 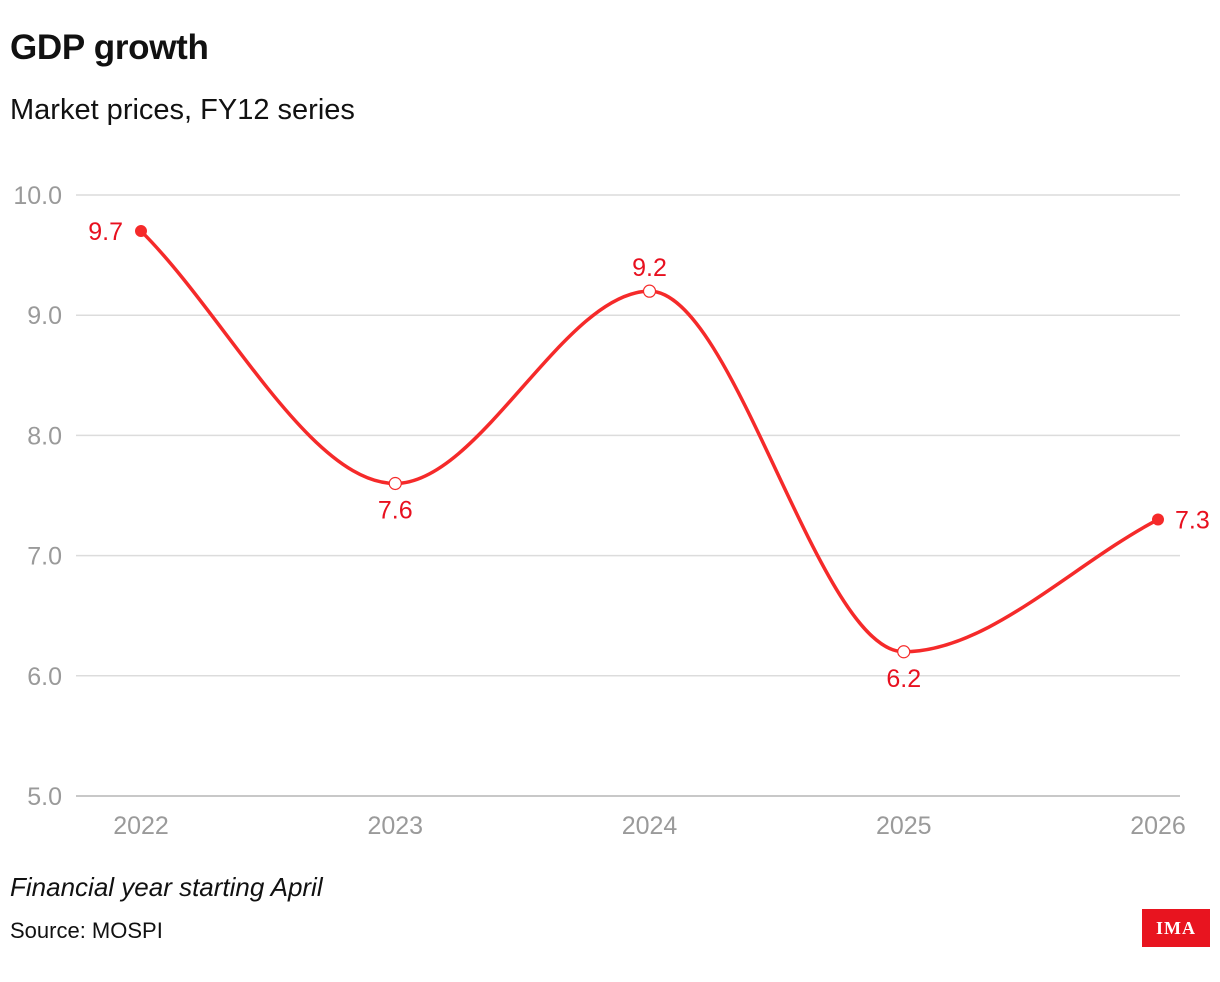 I want to click on data-label: 9.7, so click(x=105, y=232).